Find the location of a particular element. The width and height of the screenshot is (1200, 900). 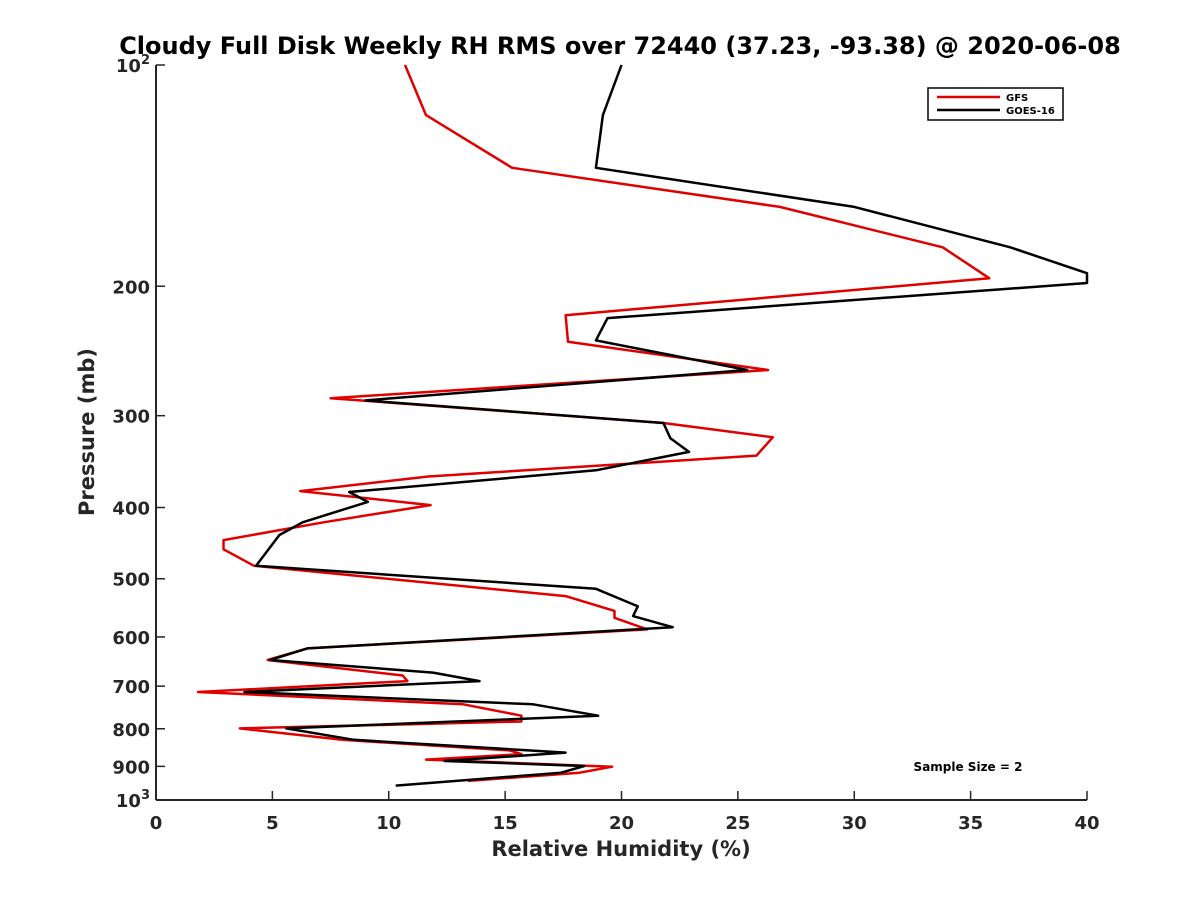

x-axis-label: Relative Humidity (%) is located at coordinates (620, 849).